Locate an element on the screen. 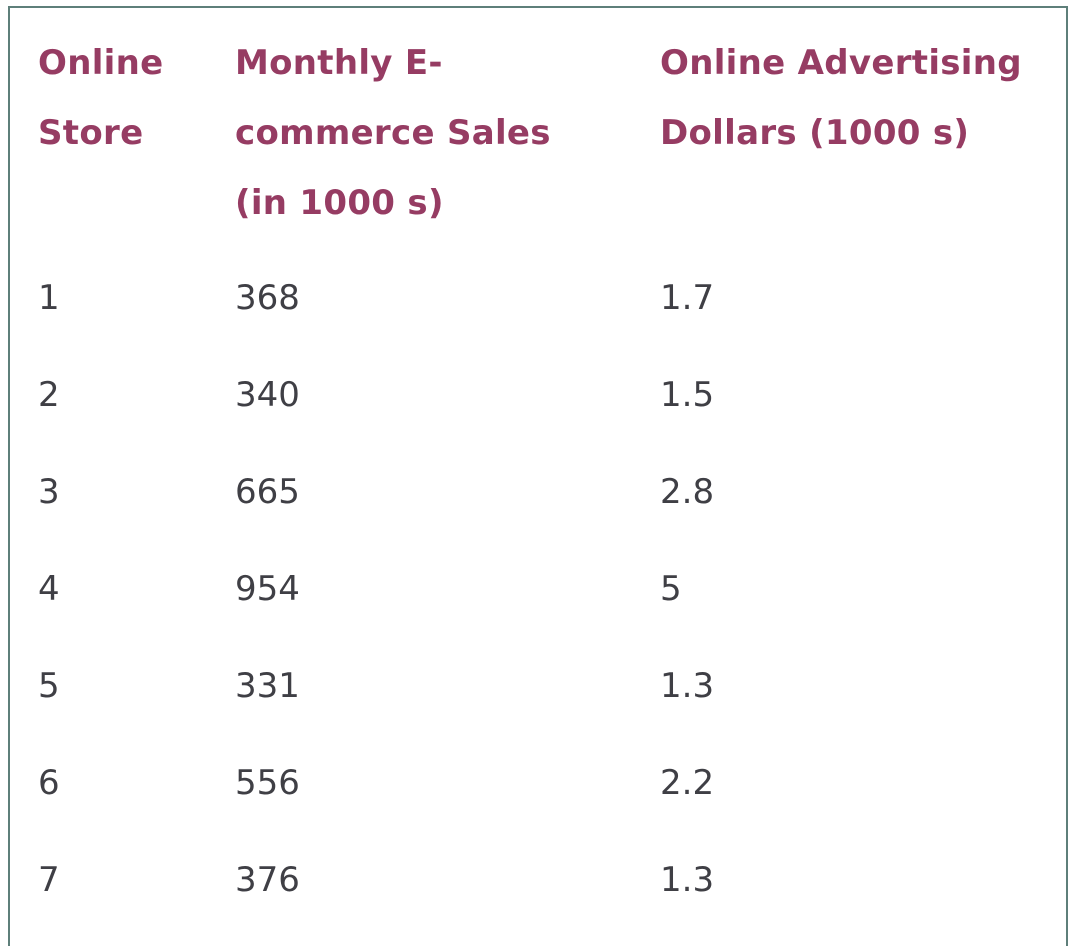  cell-advertising: 1.5 is located at coordinates (687, 395).